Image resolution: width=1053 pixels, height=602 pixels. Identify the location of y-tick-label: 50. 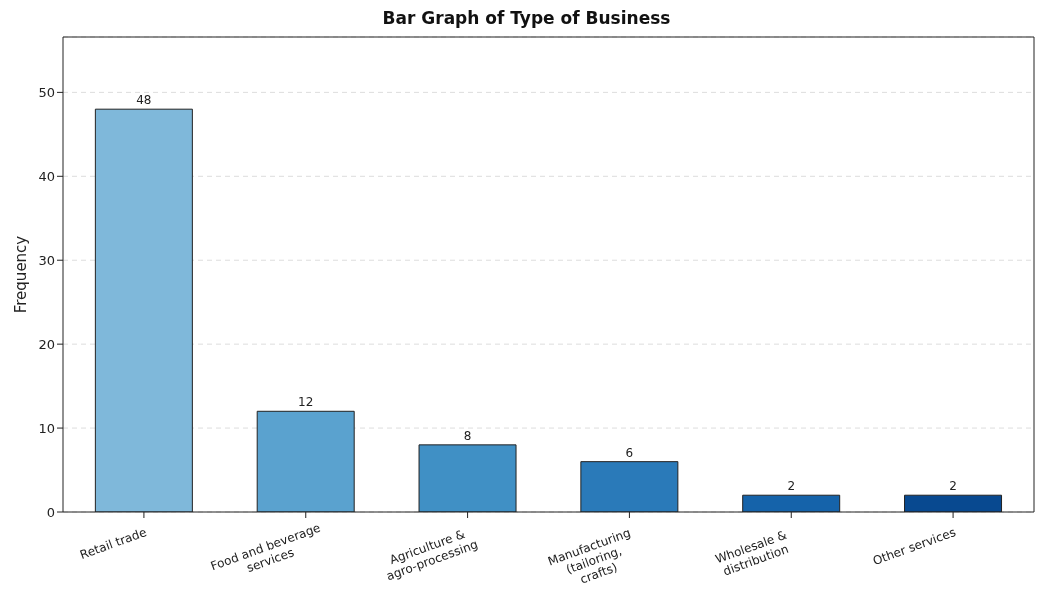
(46, 92).